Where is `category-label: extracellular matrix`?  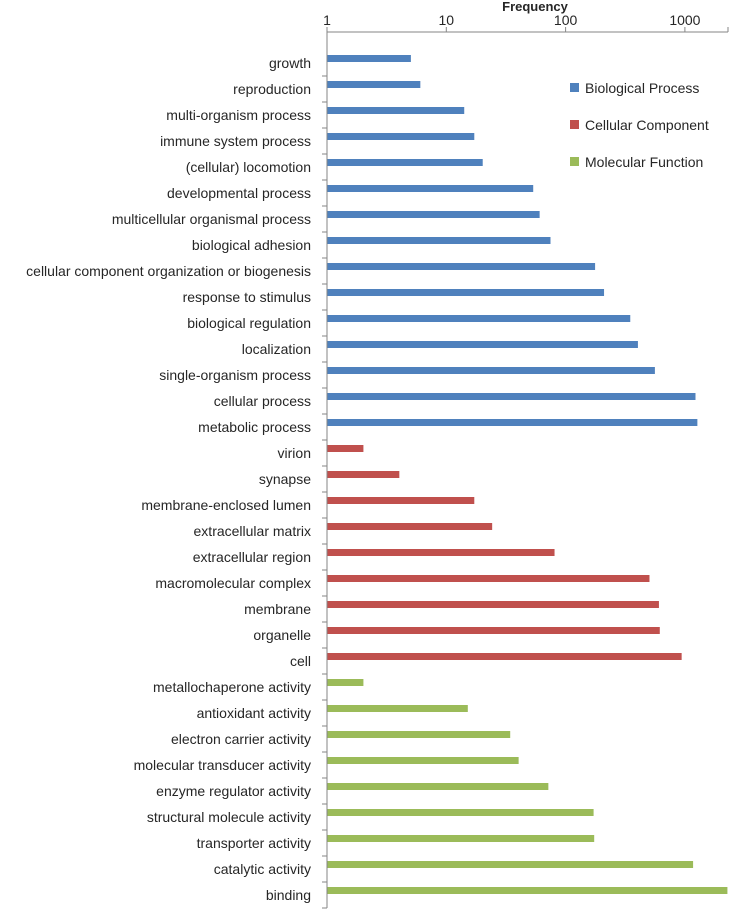
category-label: extracellular matrix is located at coordinates (252, 531).